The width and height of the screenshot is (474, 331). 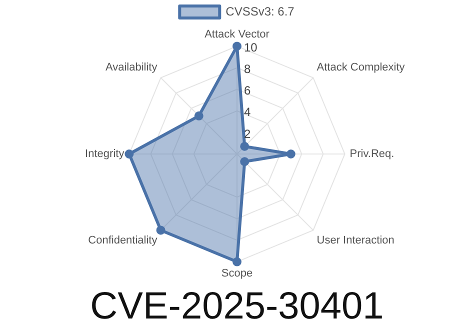 What do you see at coordinates (131, 68) in the screenshot?
I see `spoke-label: Availability` at bounding box center [131, 68].